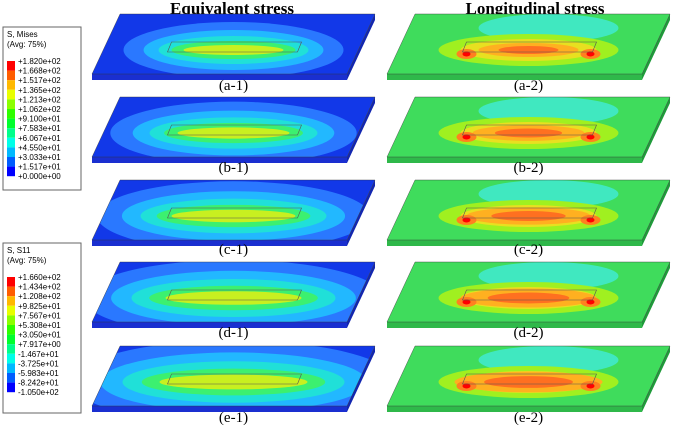 This screenshot has height=434, width=685. What do you see at coordinates (39, 128) in the screenshot?
I see `legend-label: +7.583e+01` at bounding box center [39, 128].